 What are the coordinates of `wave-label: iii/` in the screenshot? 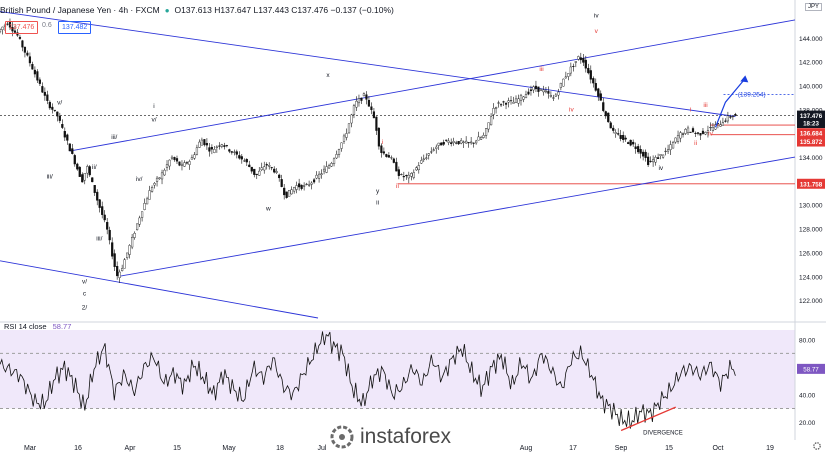 It's located at (114, 137).